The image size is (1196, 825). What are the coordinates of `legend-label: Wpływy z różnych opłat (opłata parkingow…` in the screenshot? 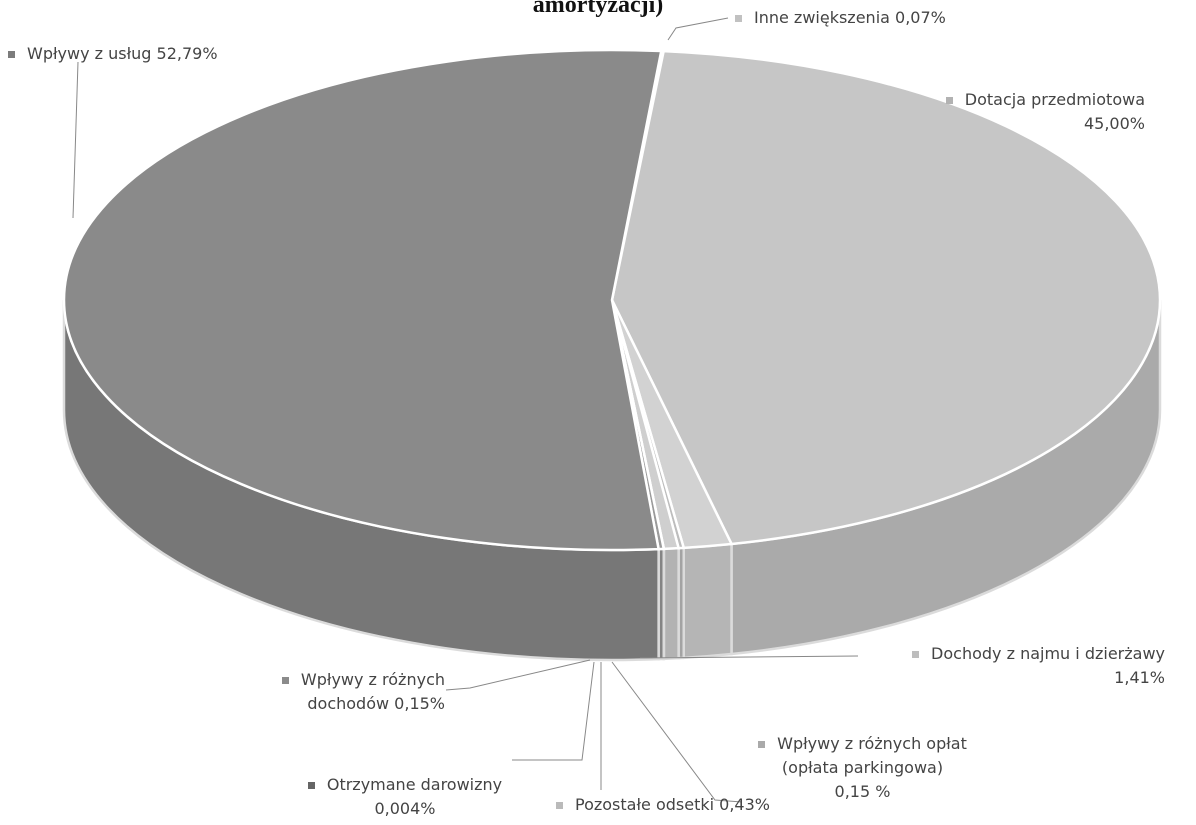 It's located at (872, 755).